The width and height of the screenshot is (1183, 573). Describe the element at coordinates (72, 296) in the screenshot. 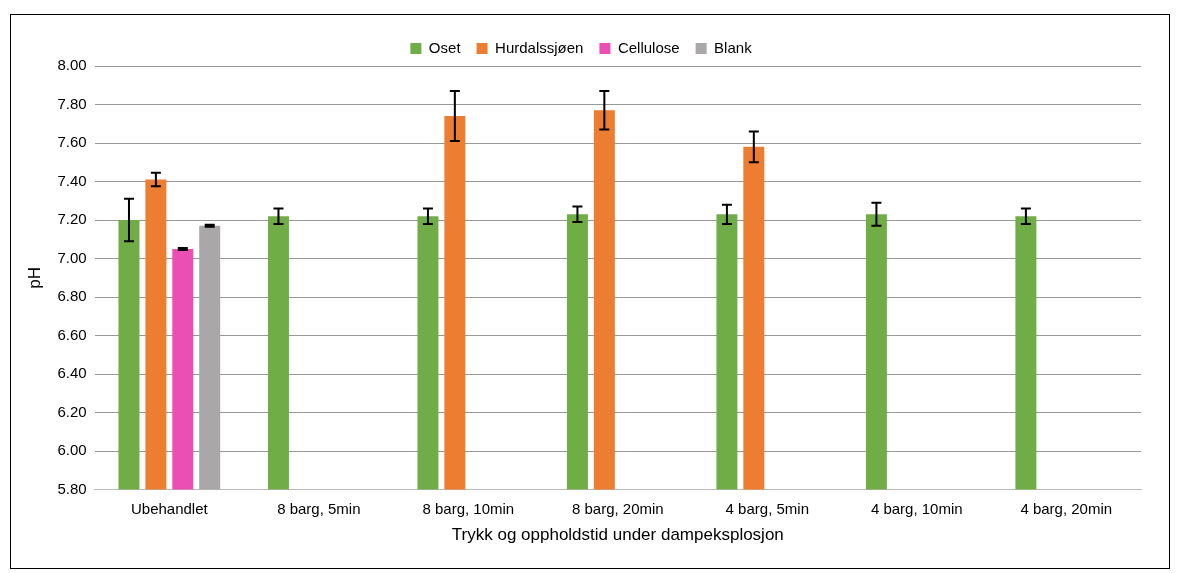

I see `y-tick-label: 6.80` at that location.